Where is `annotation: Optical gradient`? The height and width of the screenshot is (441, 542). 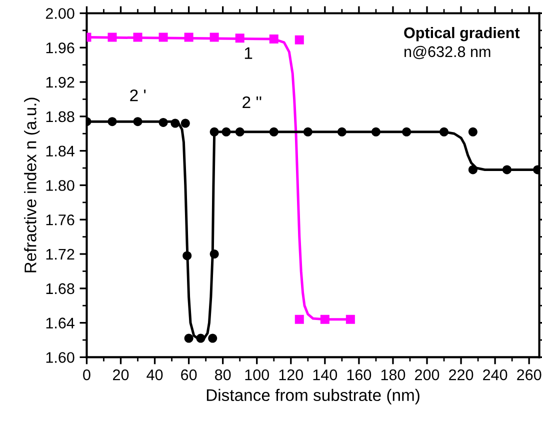
annotation: Optical gradient is located at coordinates (462, 34).